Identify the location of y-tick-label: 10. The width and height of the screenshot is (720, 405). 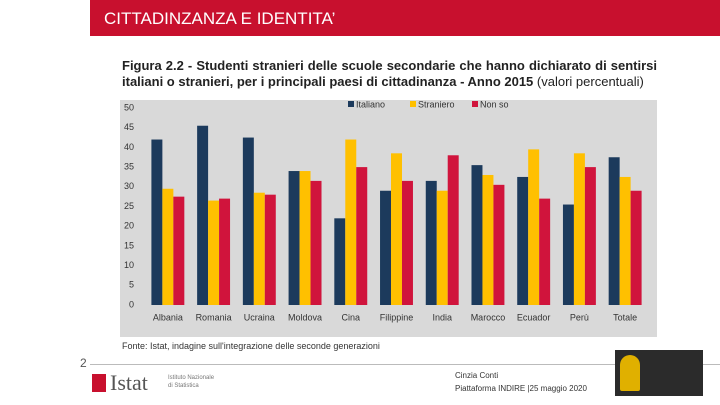
(129, 265).